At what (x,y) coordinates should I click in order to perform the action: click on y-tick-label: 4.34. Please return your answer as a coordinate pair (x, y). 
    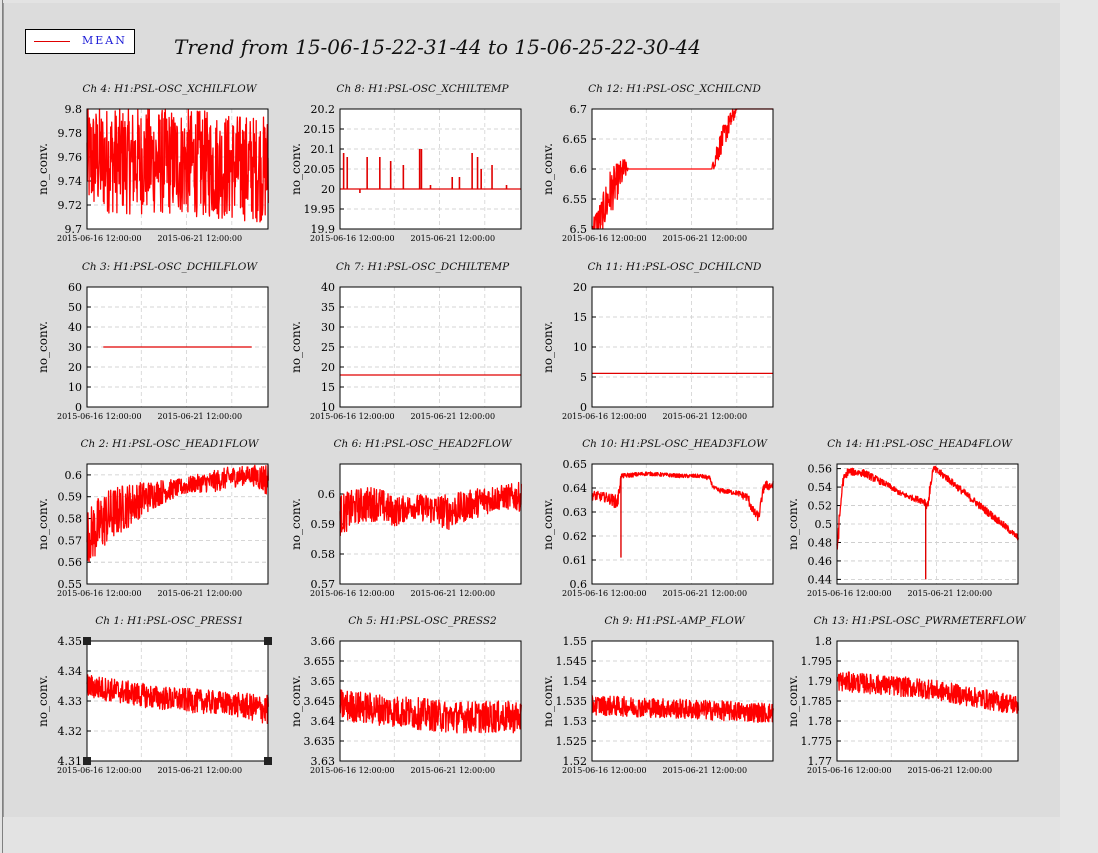
    Looking at the image, I should click on (70, 671).